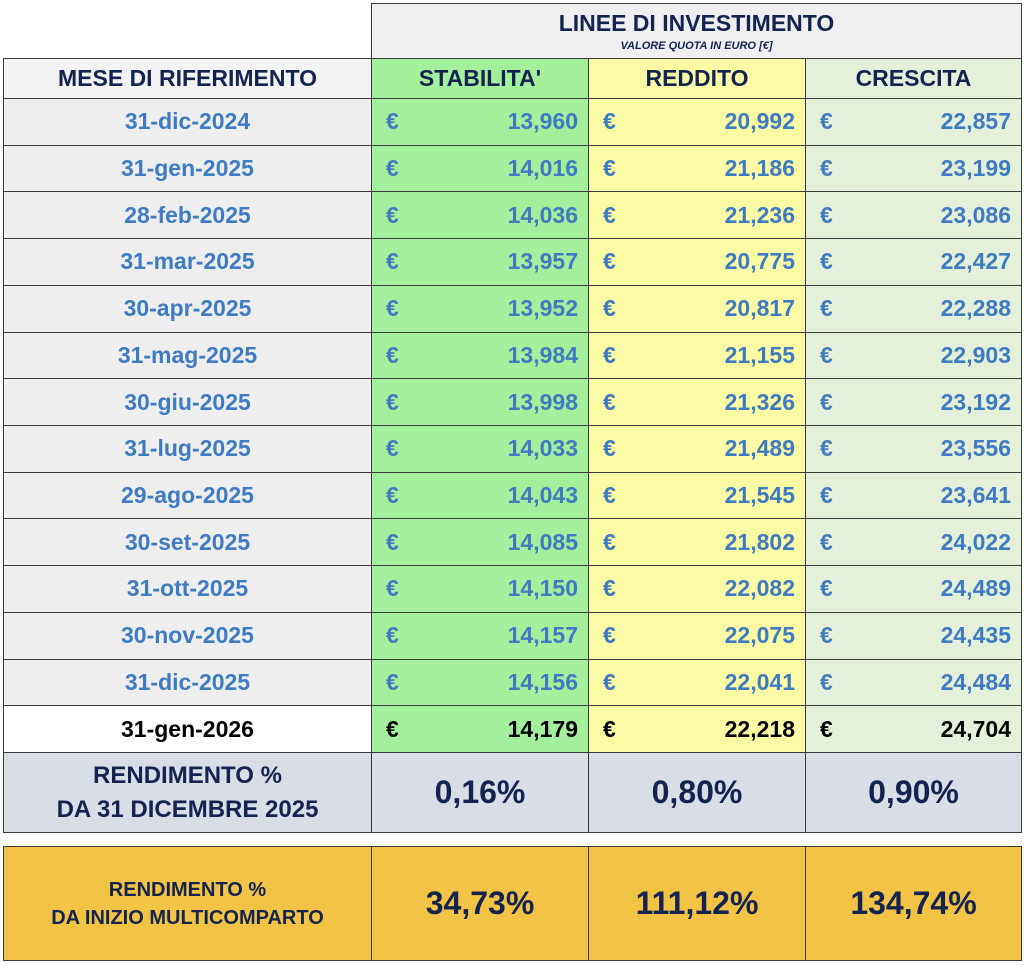 Image resolution: width=1024 pixels, height=965 pixels. I want to click on value-cell: €23,641, so click(913, 495).